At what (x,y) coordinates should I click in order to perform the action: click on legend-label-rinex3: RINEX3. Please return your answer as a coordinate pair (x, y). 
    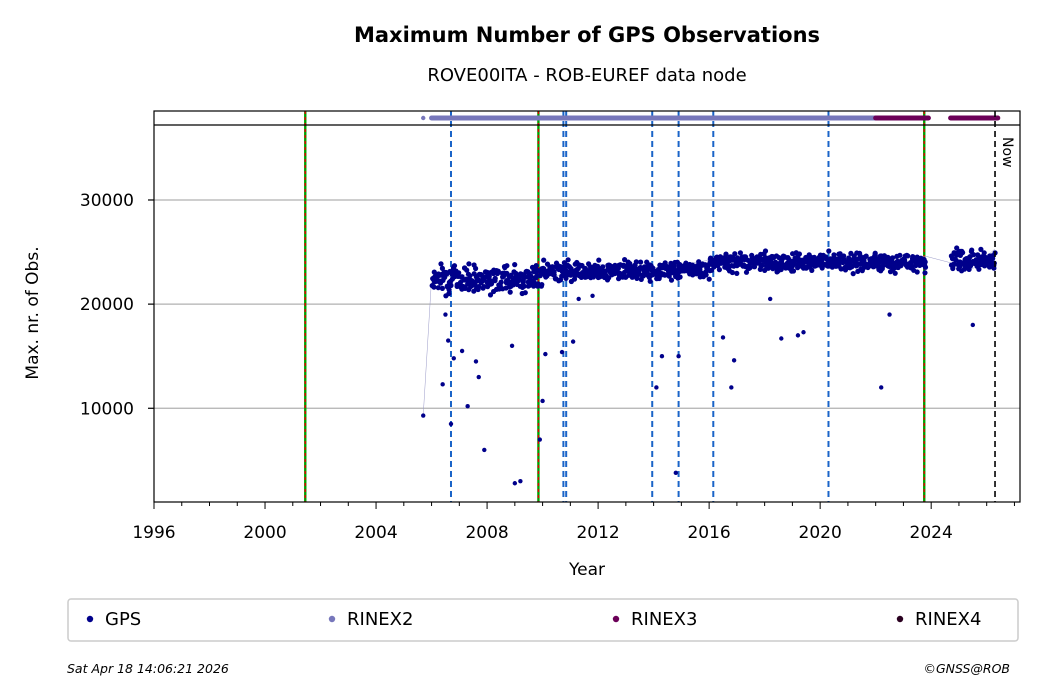
    Looking at the image, I should click on (664, 619).